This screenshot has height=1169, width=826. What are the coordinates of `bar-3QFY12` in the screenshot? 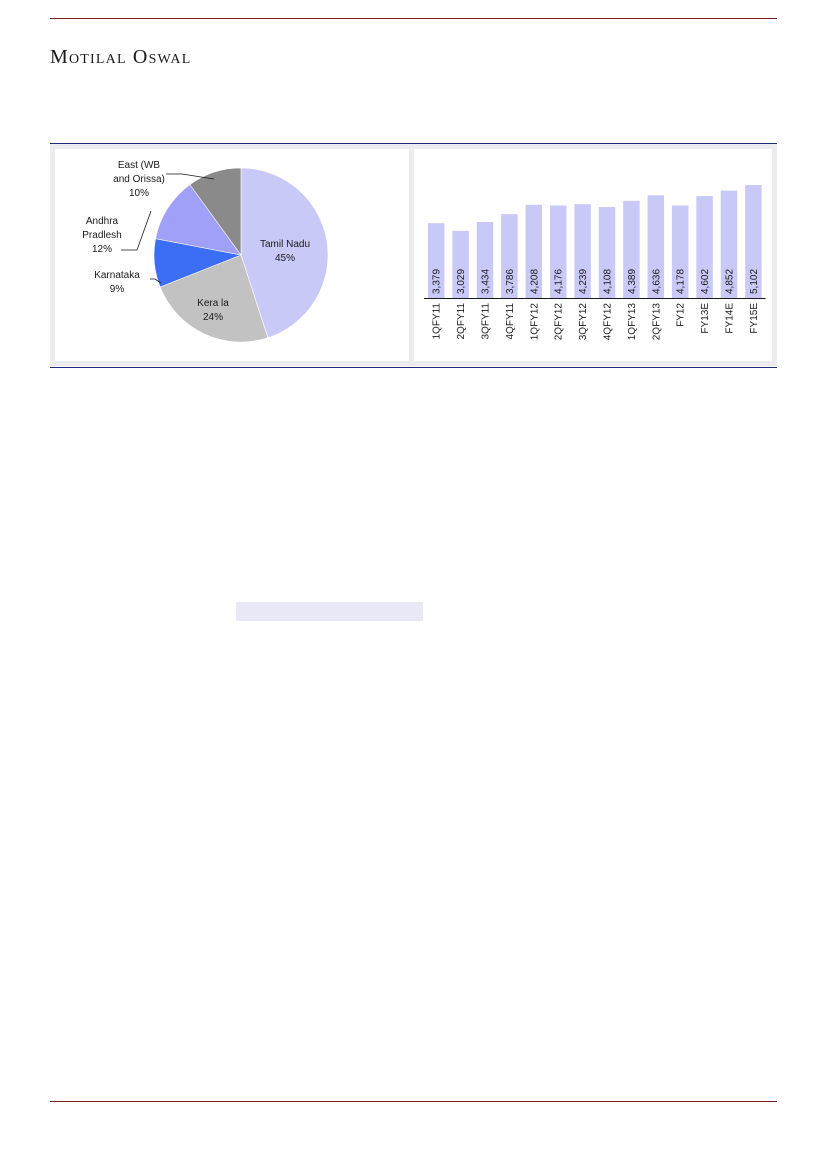 It's located at (582, 251).